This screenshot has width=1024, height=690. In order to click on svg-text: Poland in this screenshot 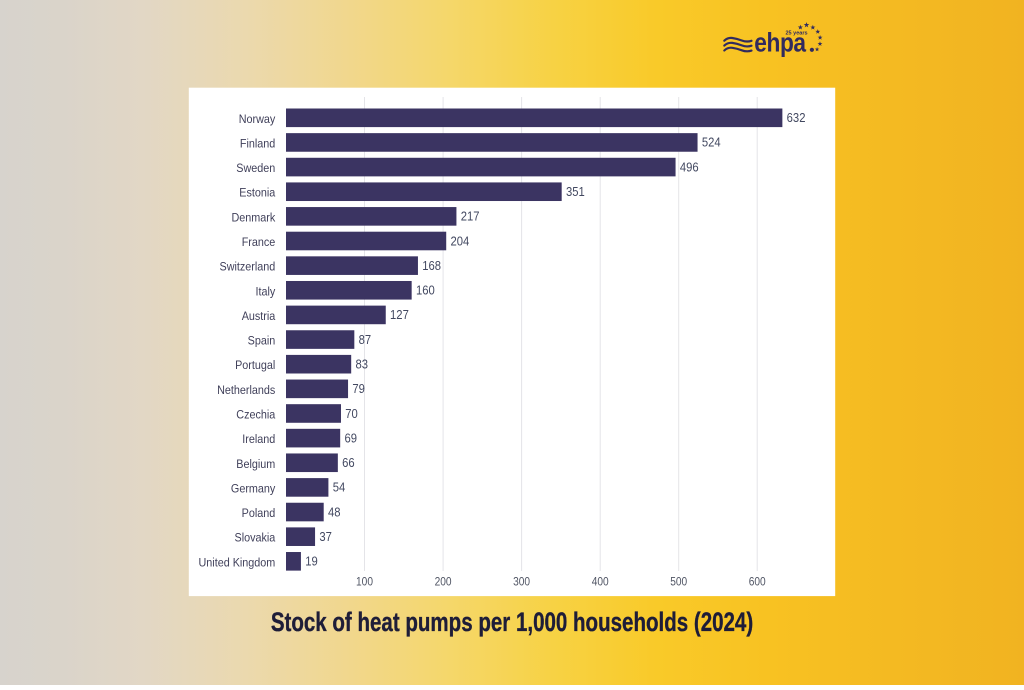, I will do `click(259, 514)`.